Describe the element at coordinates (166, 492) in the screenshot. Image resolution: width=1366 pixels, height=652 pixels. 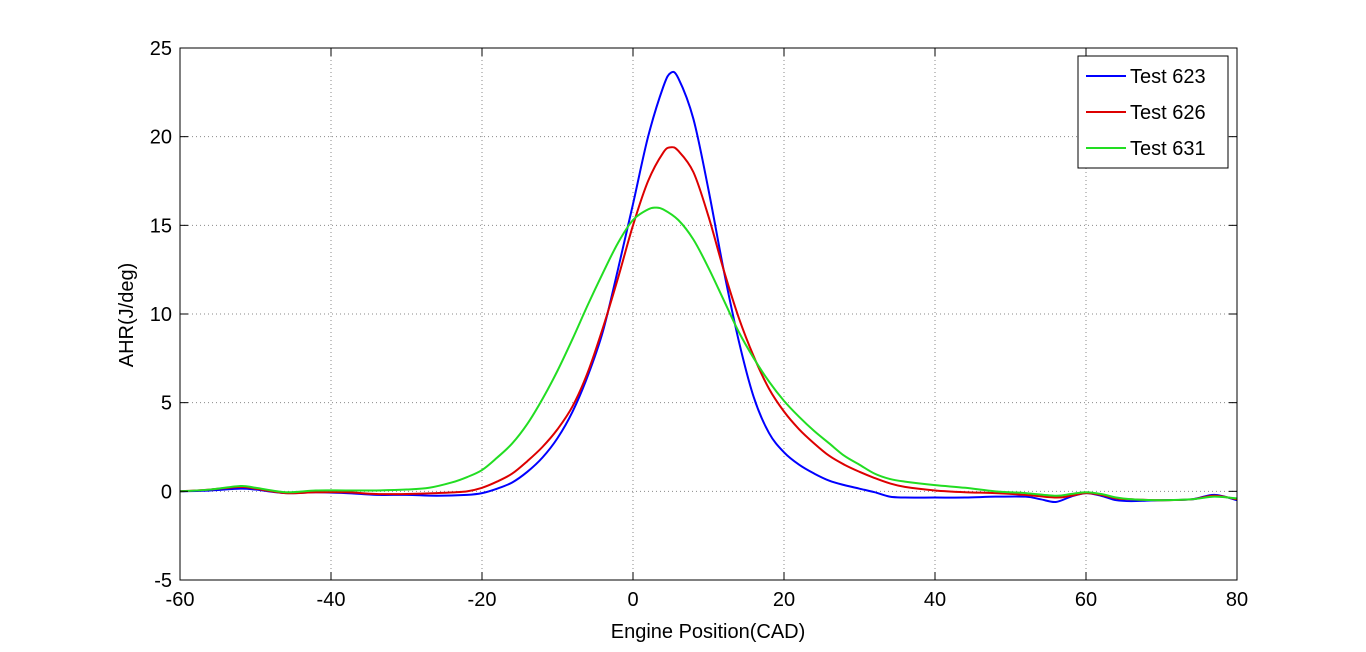
I see `y-tick-label: 0` at that location.